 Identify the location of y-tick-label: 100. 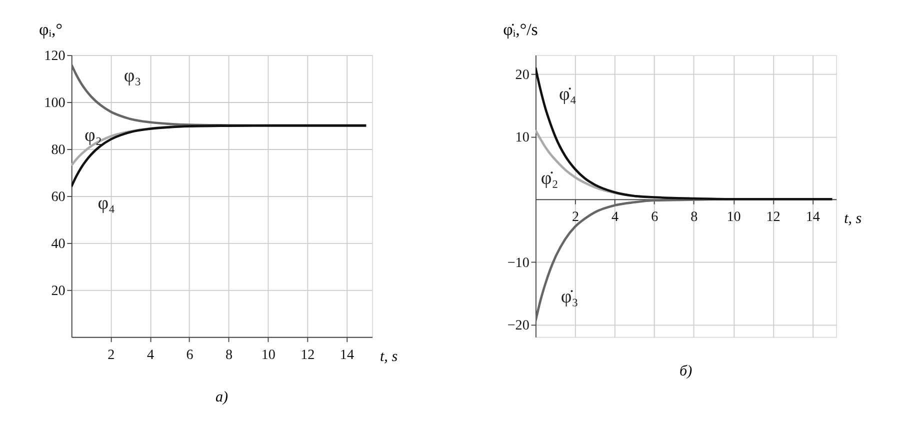
(55, 103).